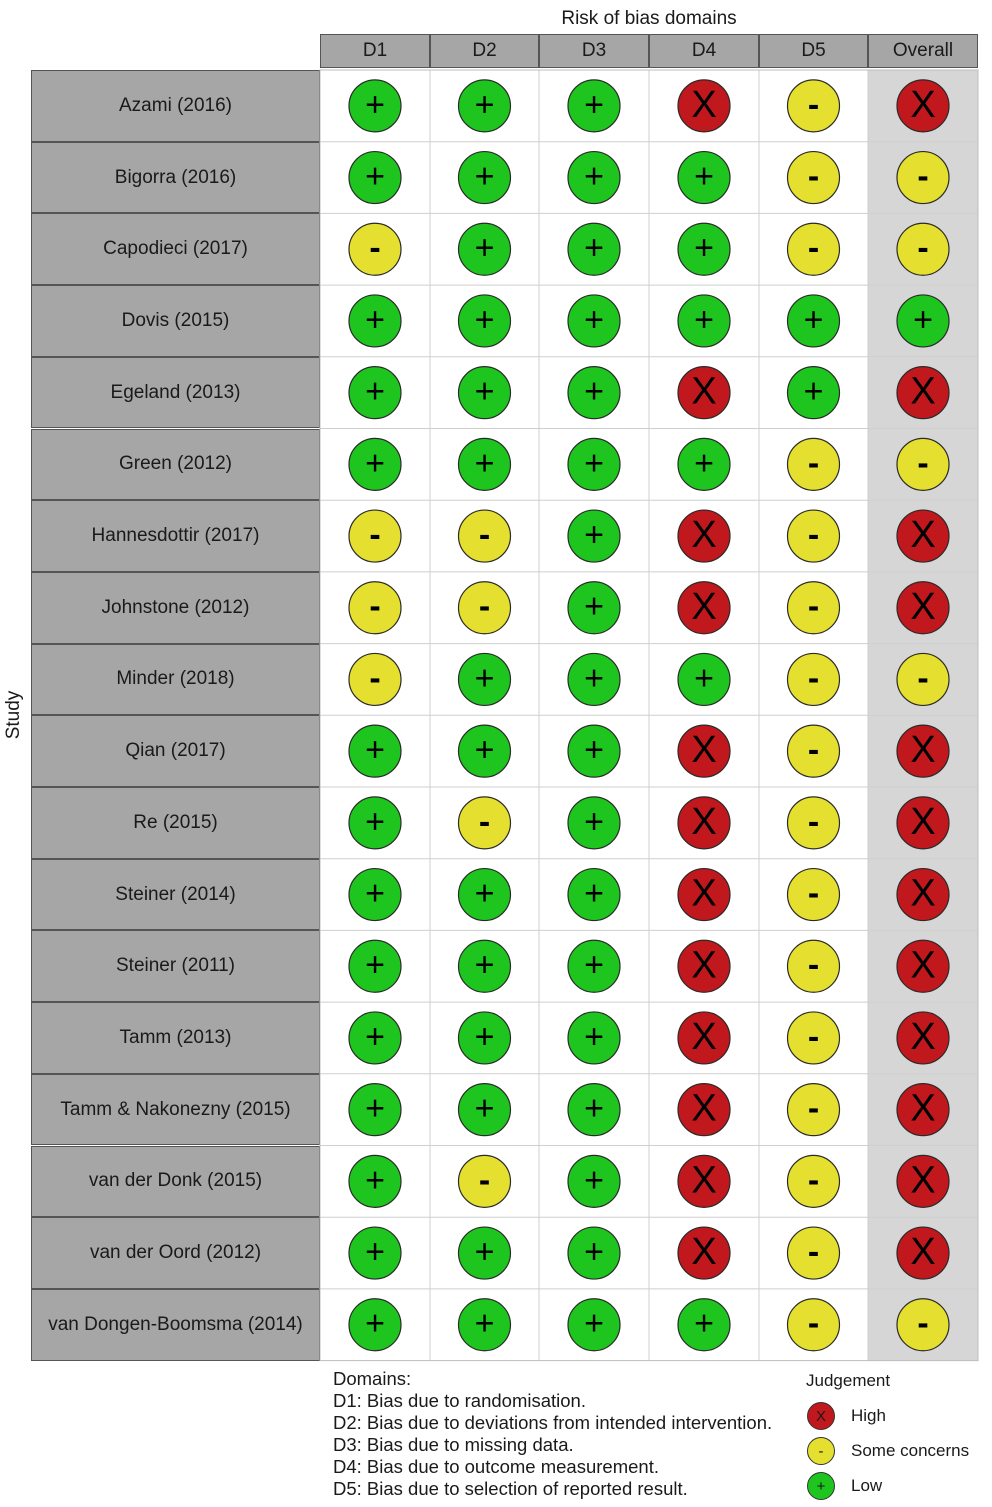 Image resolution: width=992 pixels, height=1507 pixels. Describe the element at coordinates (375, 51) in the screenshot. I see `column-header-d1: D1` at that location.